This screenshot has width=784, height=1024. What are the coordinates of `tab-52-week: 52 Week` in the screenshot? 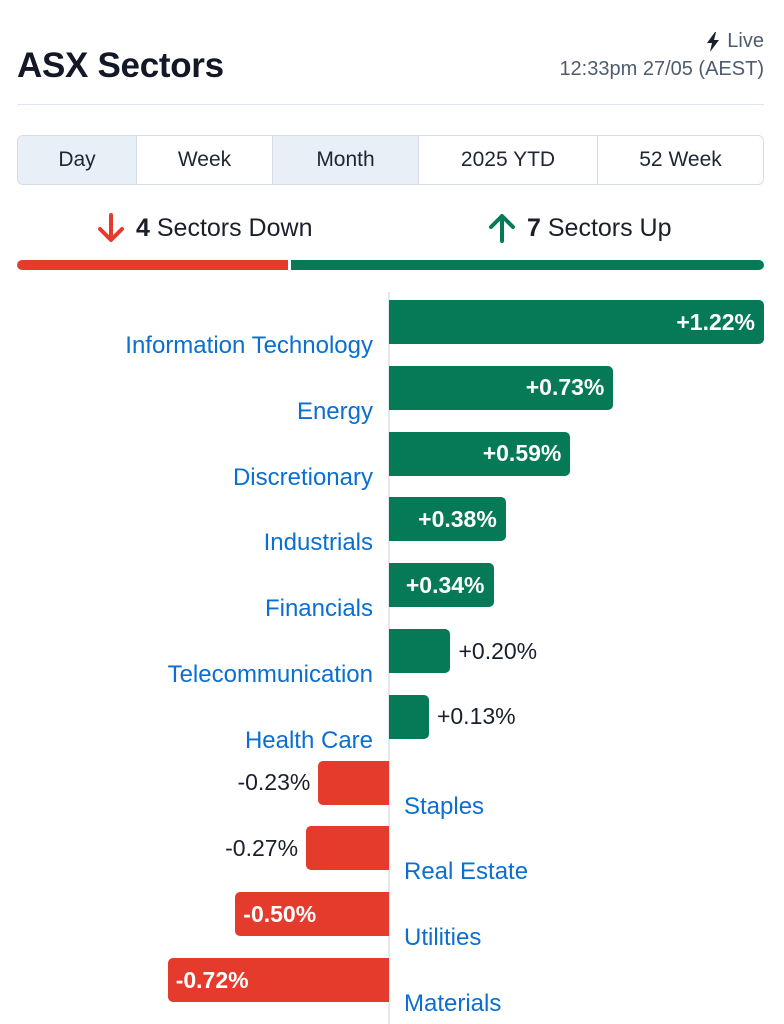 It's located at (680, 159).